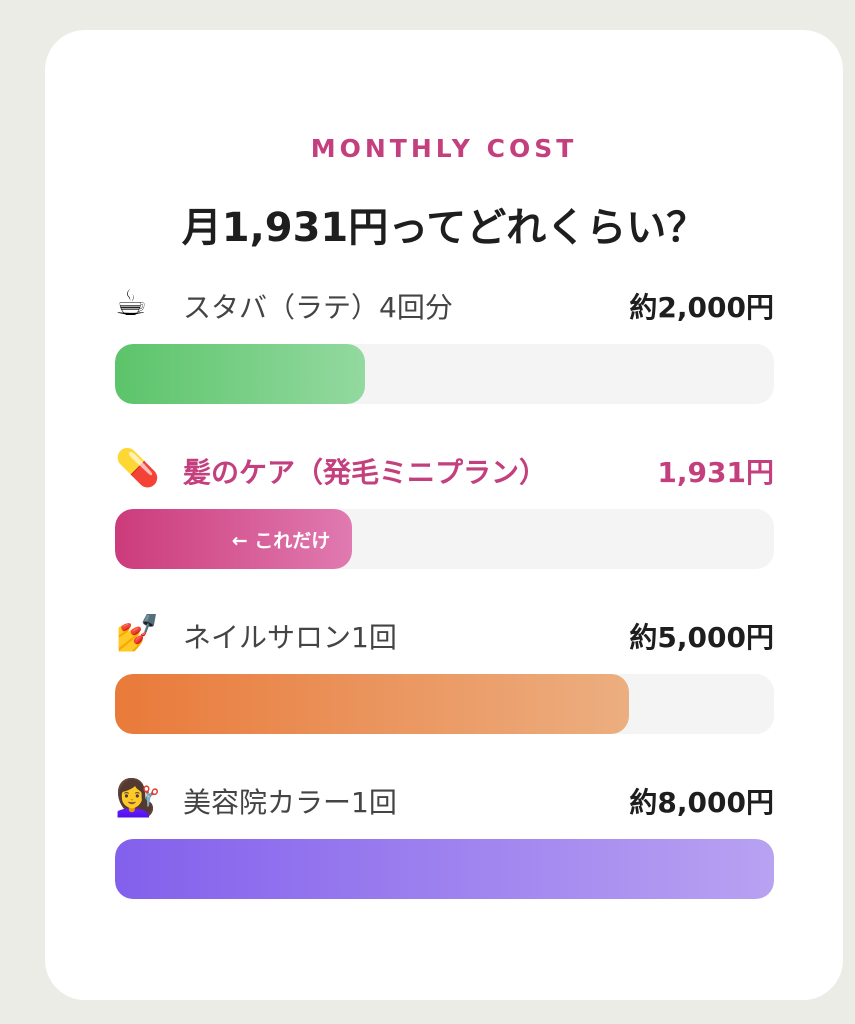 This screenshot has height=1024, width=855. I want to click on row-label: ネイルサロン1回, so click(290, 637).